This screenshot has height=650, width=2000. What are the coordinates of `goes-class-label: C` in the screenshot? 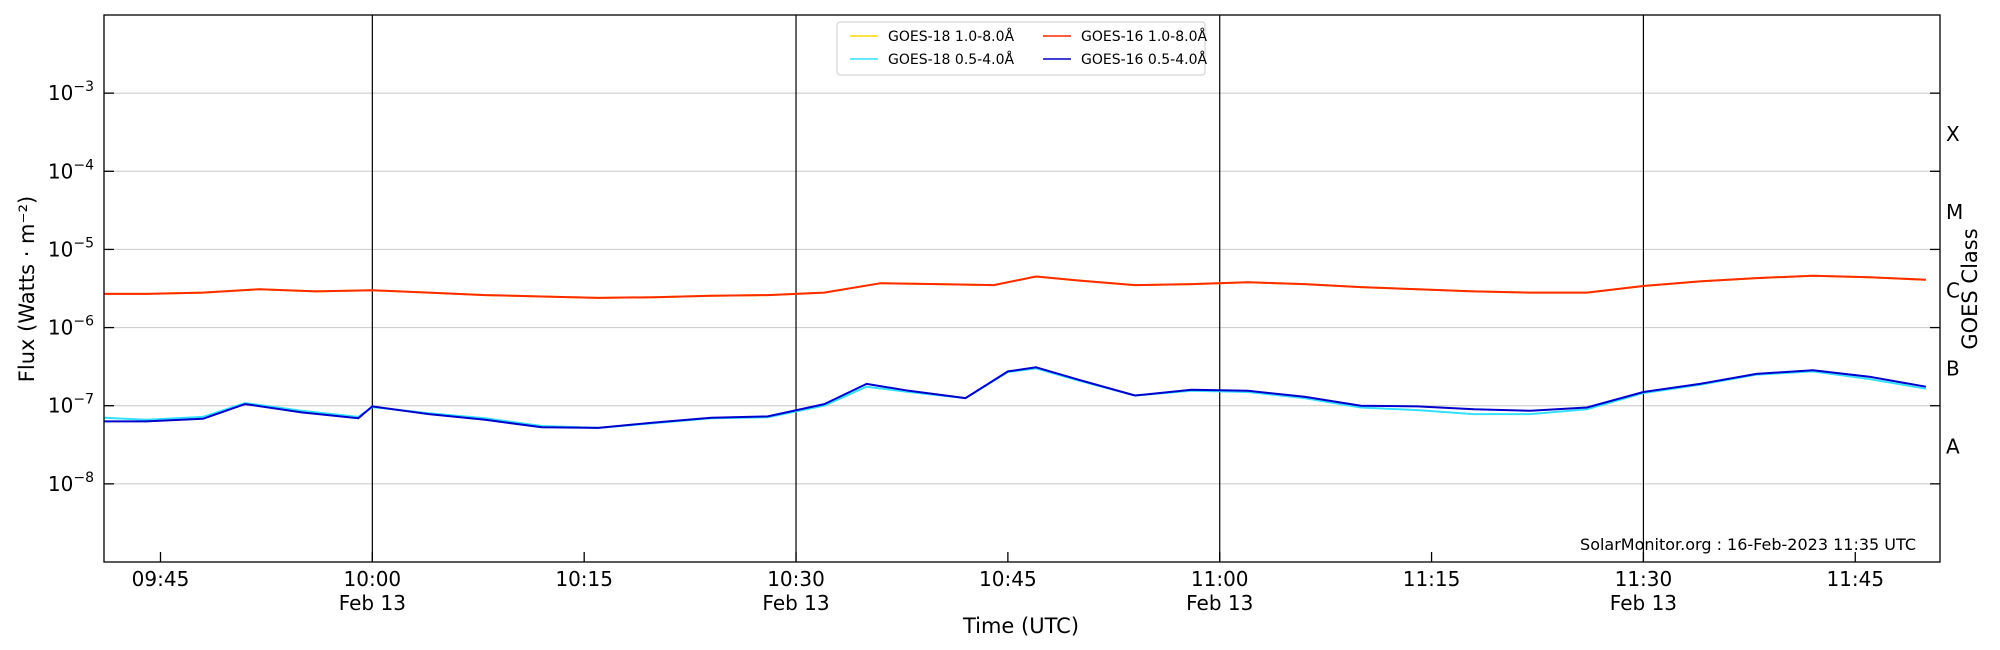 It's located at (1953, 290).